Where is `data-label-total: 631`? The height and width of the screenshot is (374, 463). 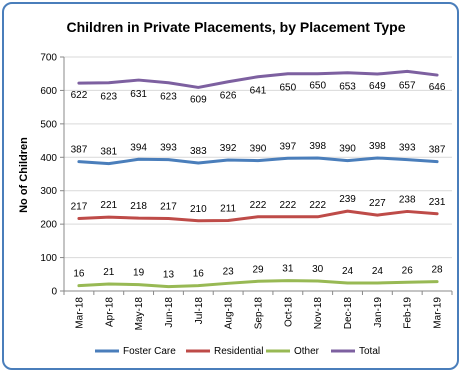 data-label-total: 631 is located at coordinates (138, 94).